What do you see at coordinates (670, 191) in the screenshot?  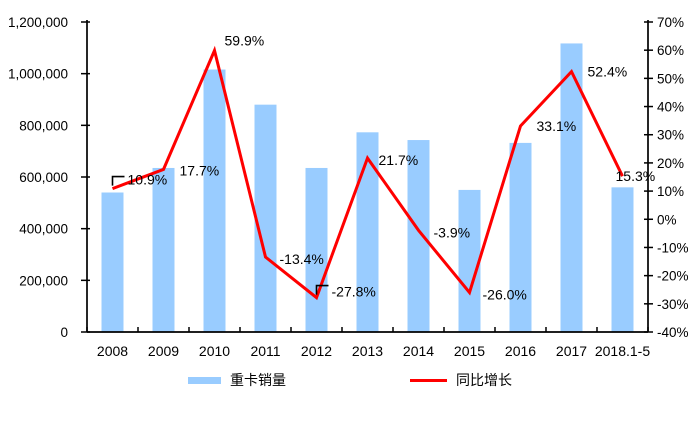 I see `y-axis-right-label: 10%` at bounding box center [670, 191].